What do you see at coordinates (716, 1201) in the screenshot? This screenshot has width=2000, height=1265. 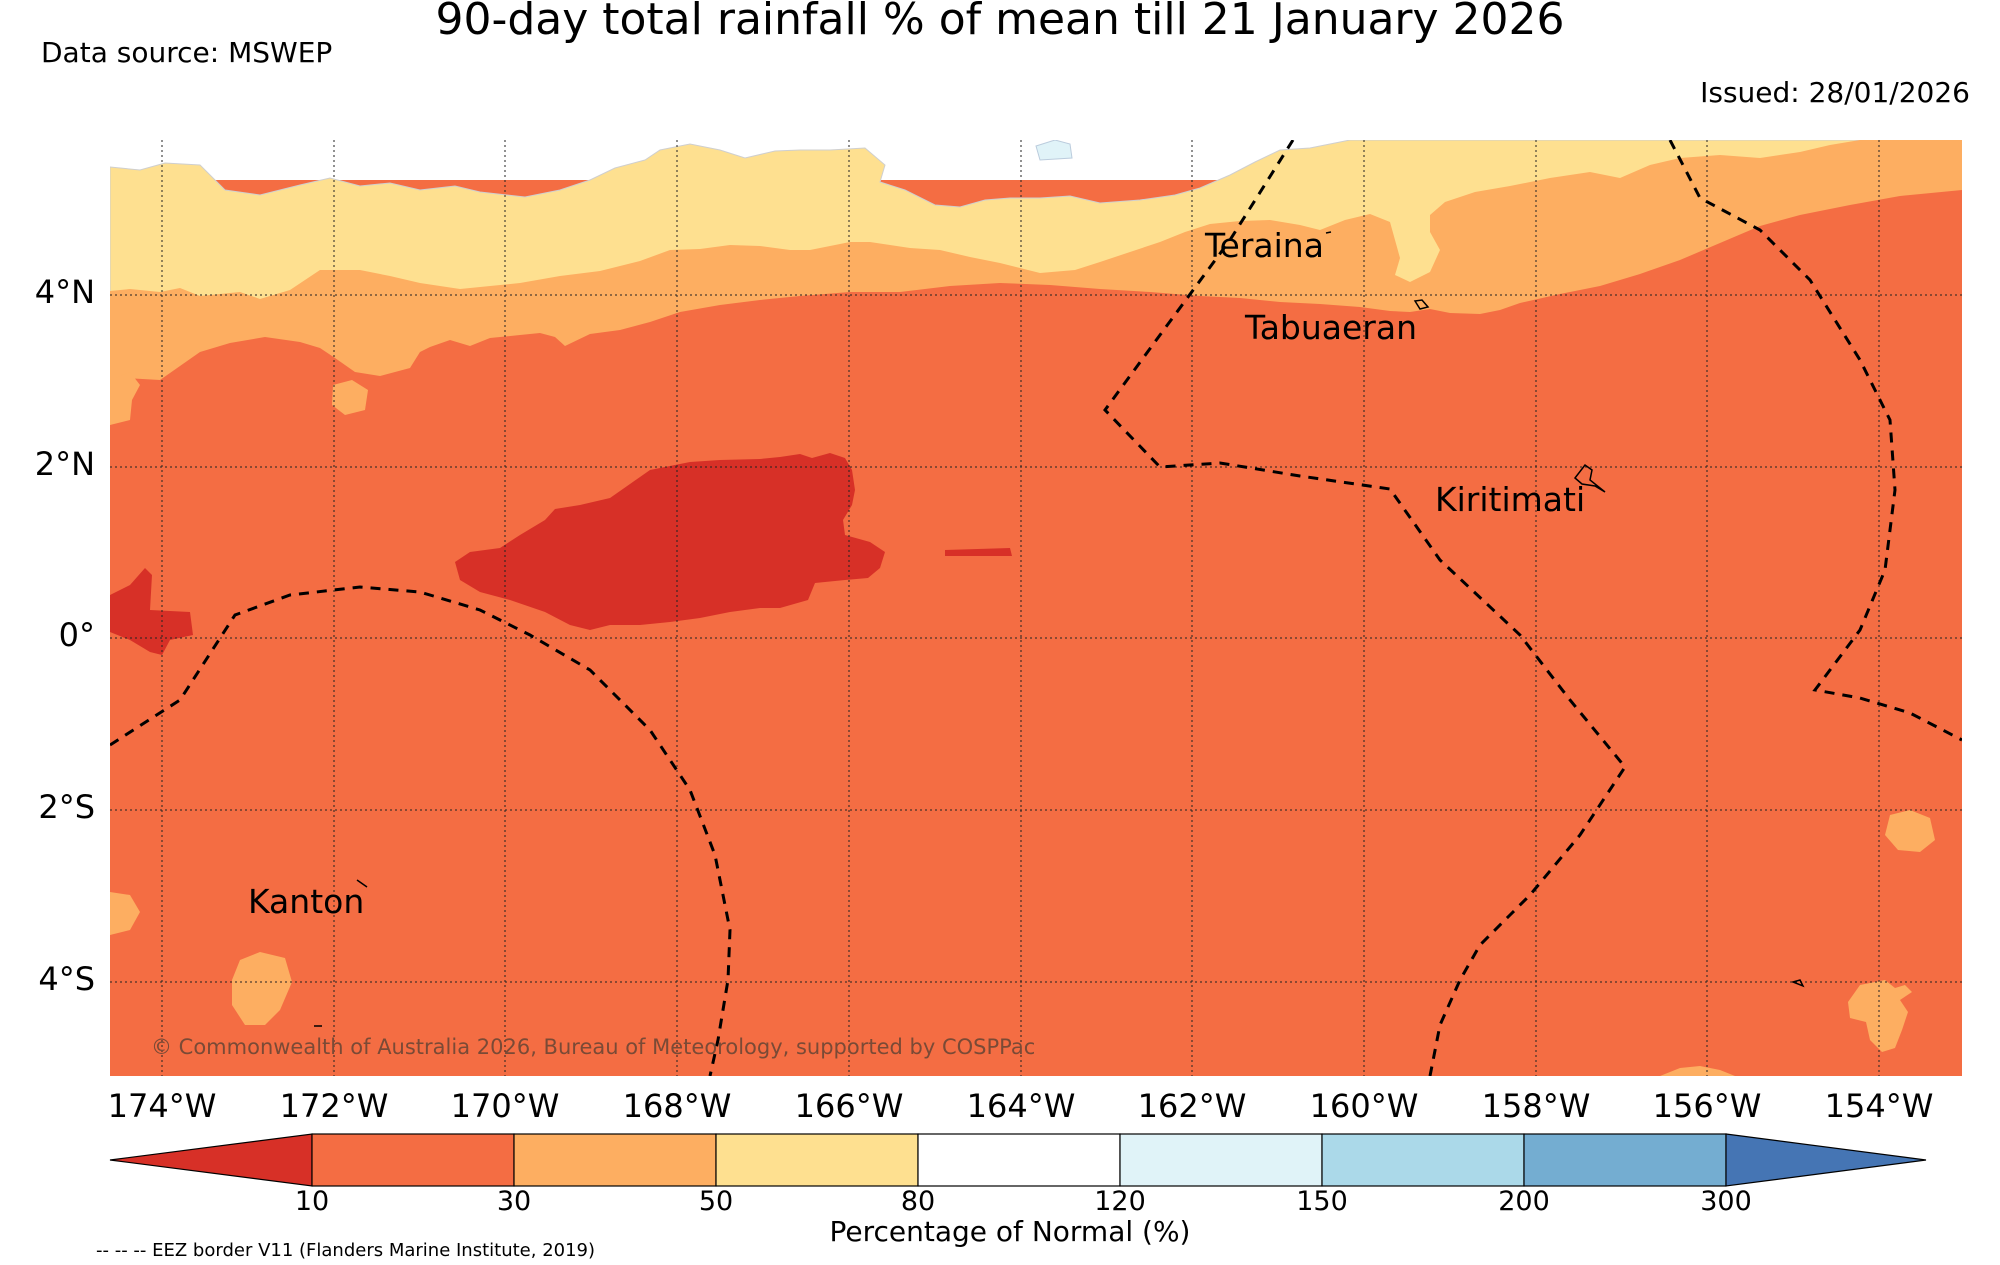 I see `colorbar-tick-50: 50` at bounding box center [716, 1201].